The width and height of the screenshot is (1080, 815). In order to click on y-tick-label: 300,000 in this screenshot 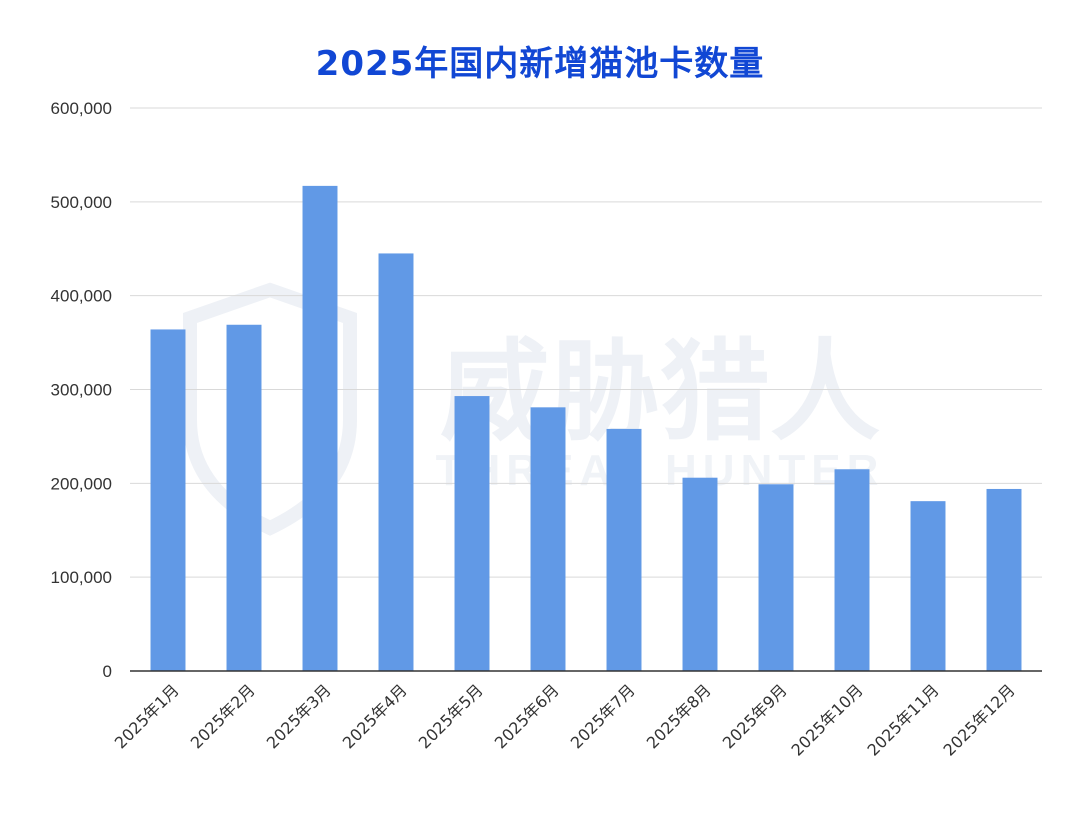, I will do `click(81, 390)`.